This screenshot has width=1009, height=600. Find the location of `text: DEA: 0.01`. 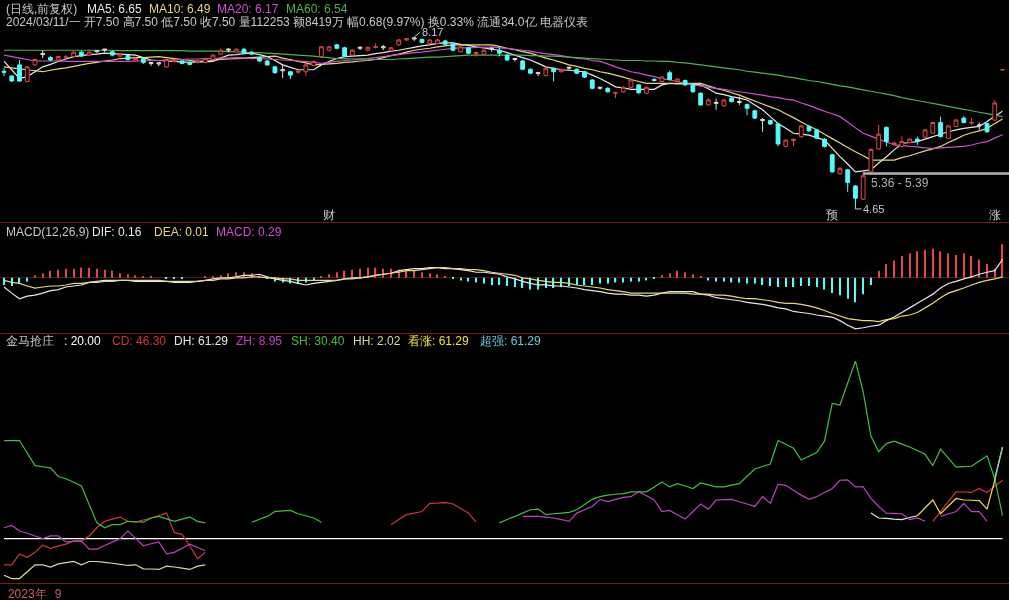

text: DEA: 0.01 is located at coordinates (182, 232).